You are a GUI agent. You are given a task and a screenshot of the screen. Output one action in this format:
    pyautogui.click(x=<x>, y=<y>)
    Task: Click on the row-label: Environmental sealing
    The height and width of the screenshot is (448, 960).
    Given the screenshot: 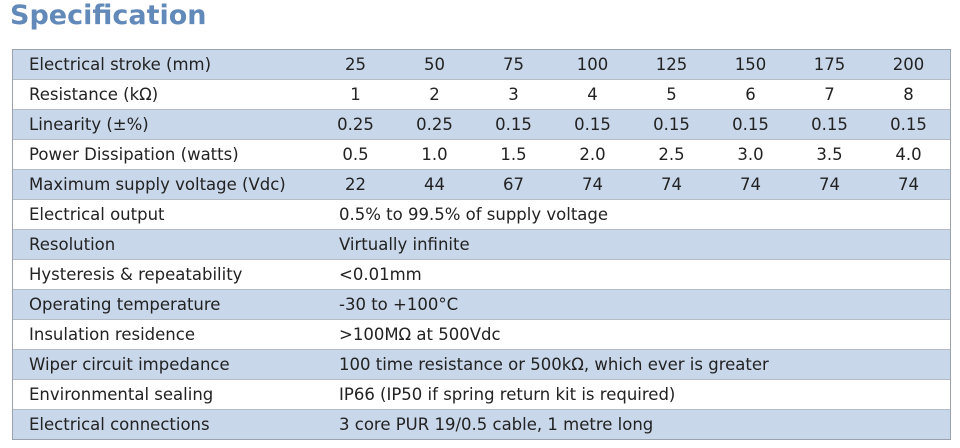 What is the action you would take?
    pyautogui.click(x=121, y=394)
    